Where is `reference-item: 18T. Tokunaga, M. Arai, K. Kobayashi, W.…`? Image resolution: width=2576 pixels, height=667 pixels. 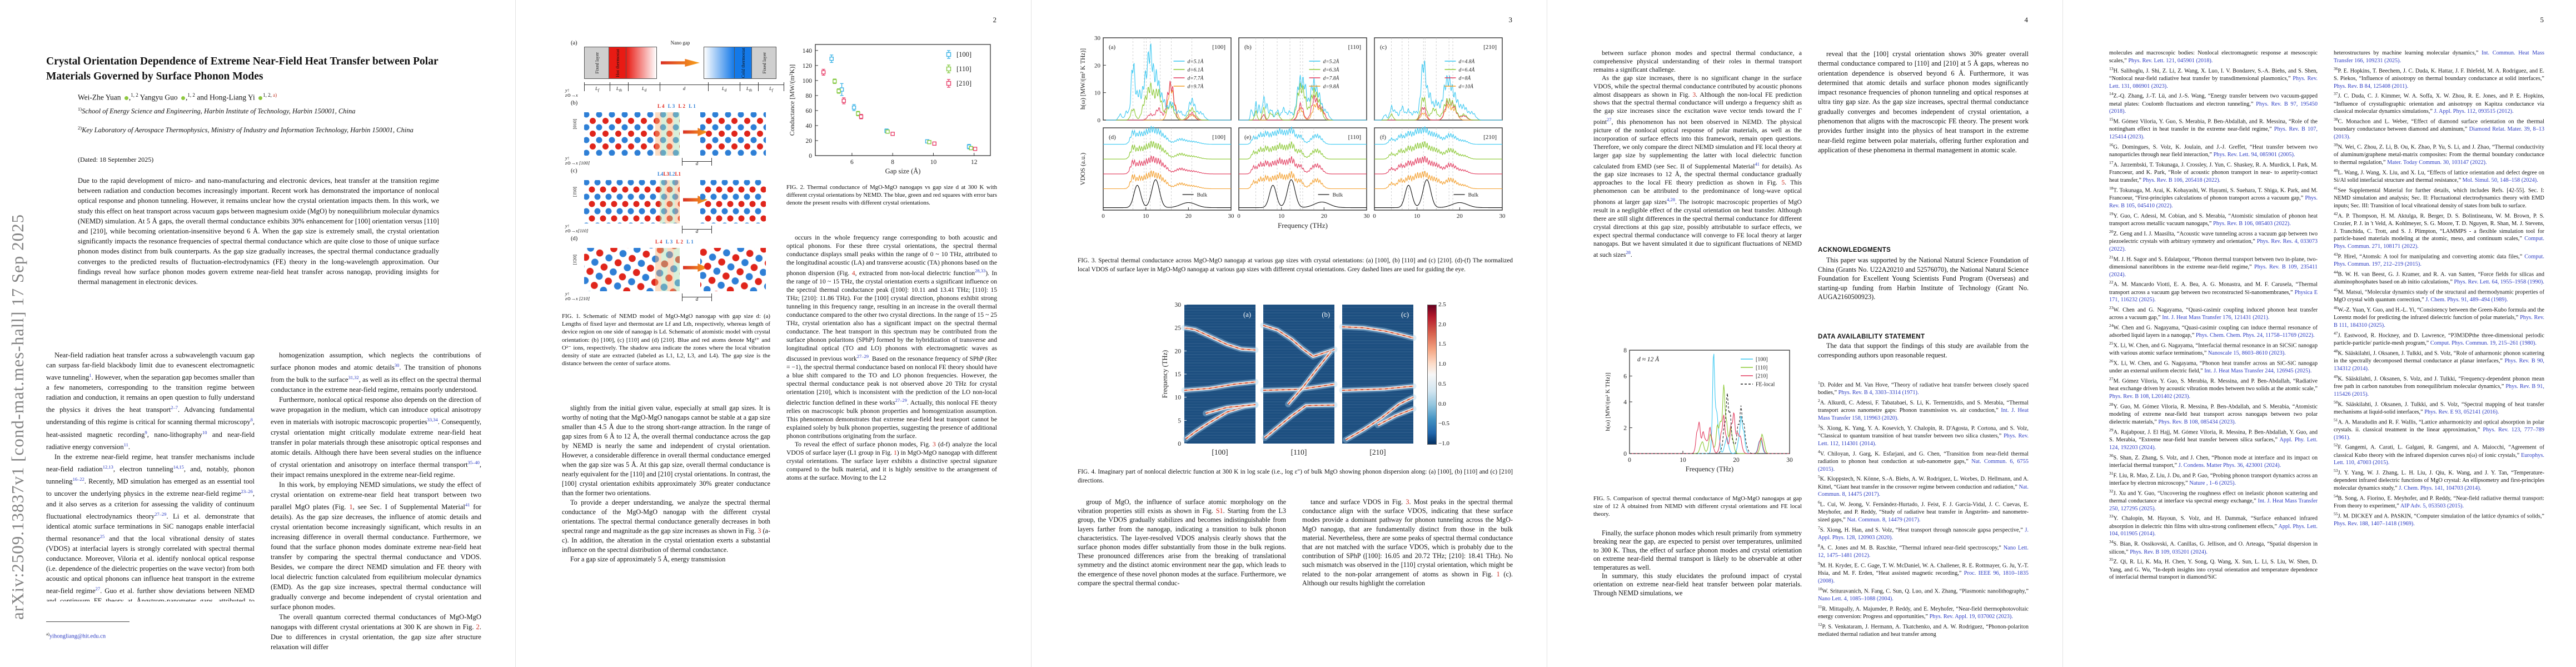
reference-item: 18T. Tokunaga, M. Arai, K. Kobayashi, W.… is located at coordinates (2213, 197).